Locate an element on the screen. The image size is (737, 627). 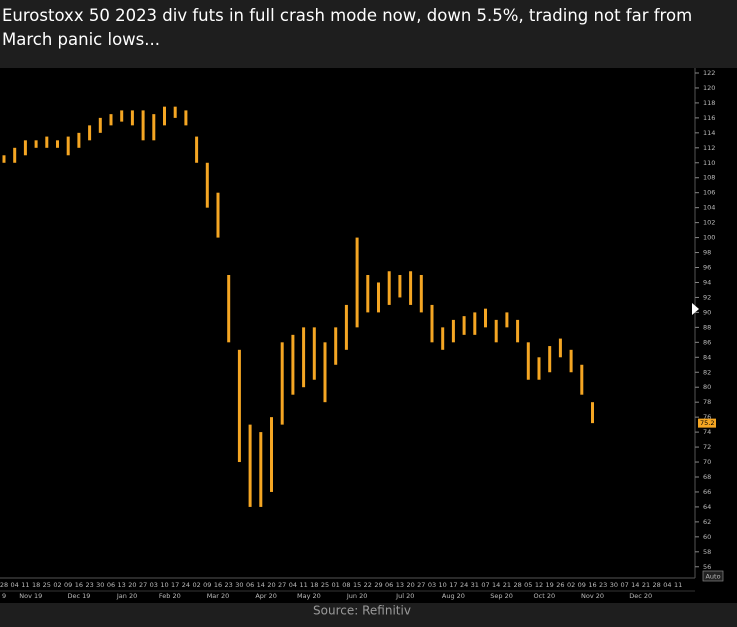
auto-button is located at coordinates (713, 576).